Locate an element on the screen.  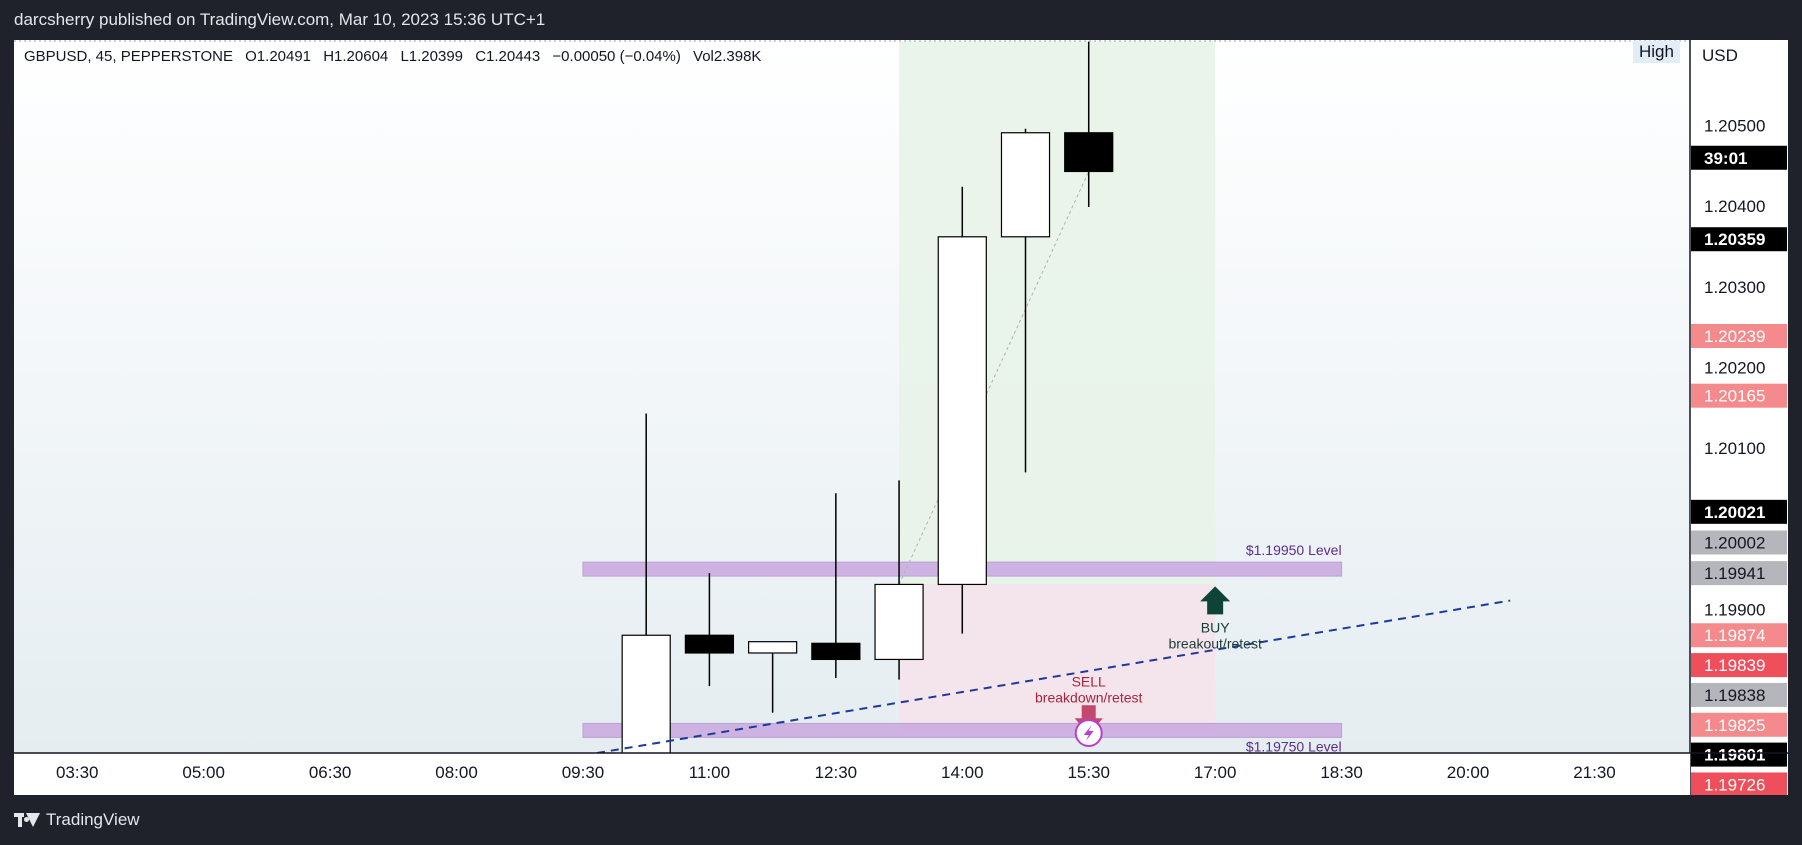
x-tick-label: 17:00 is located at coordinates (1215, 772).